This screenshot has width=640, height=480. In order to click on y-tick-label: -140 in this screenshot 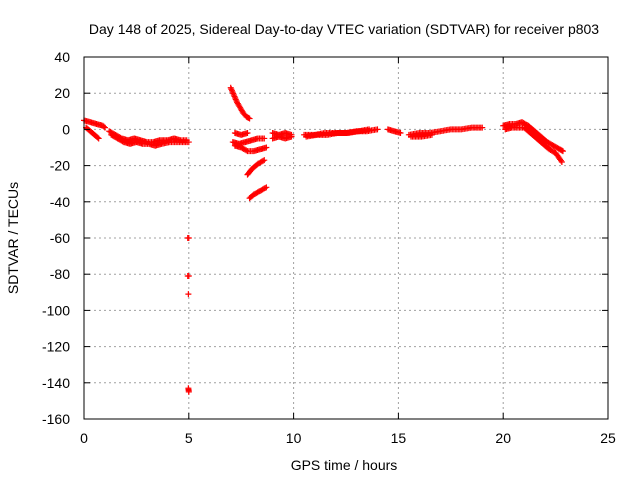, I will do `click(56, 383)`.